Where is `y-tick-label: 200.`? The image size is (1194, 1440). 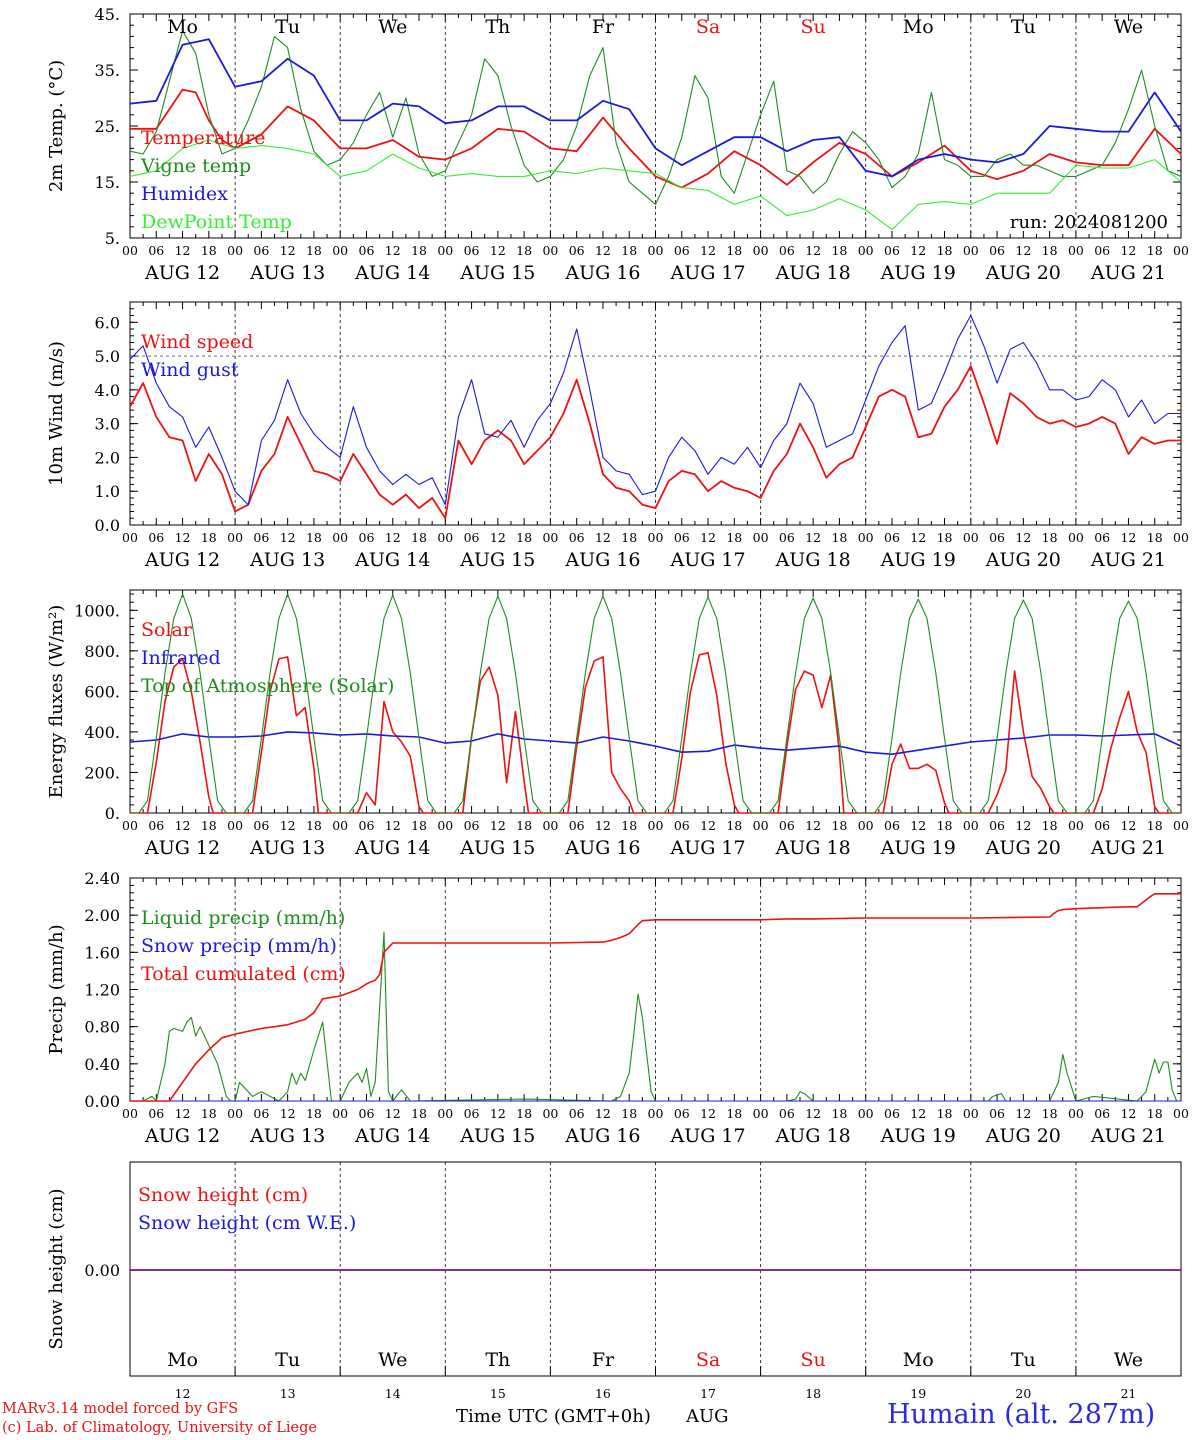
y-tick-label: 200. is located at coordinates (102, 772).